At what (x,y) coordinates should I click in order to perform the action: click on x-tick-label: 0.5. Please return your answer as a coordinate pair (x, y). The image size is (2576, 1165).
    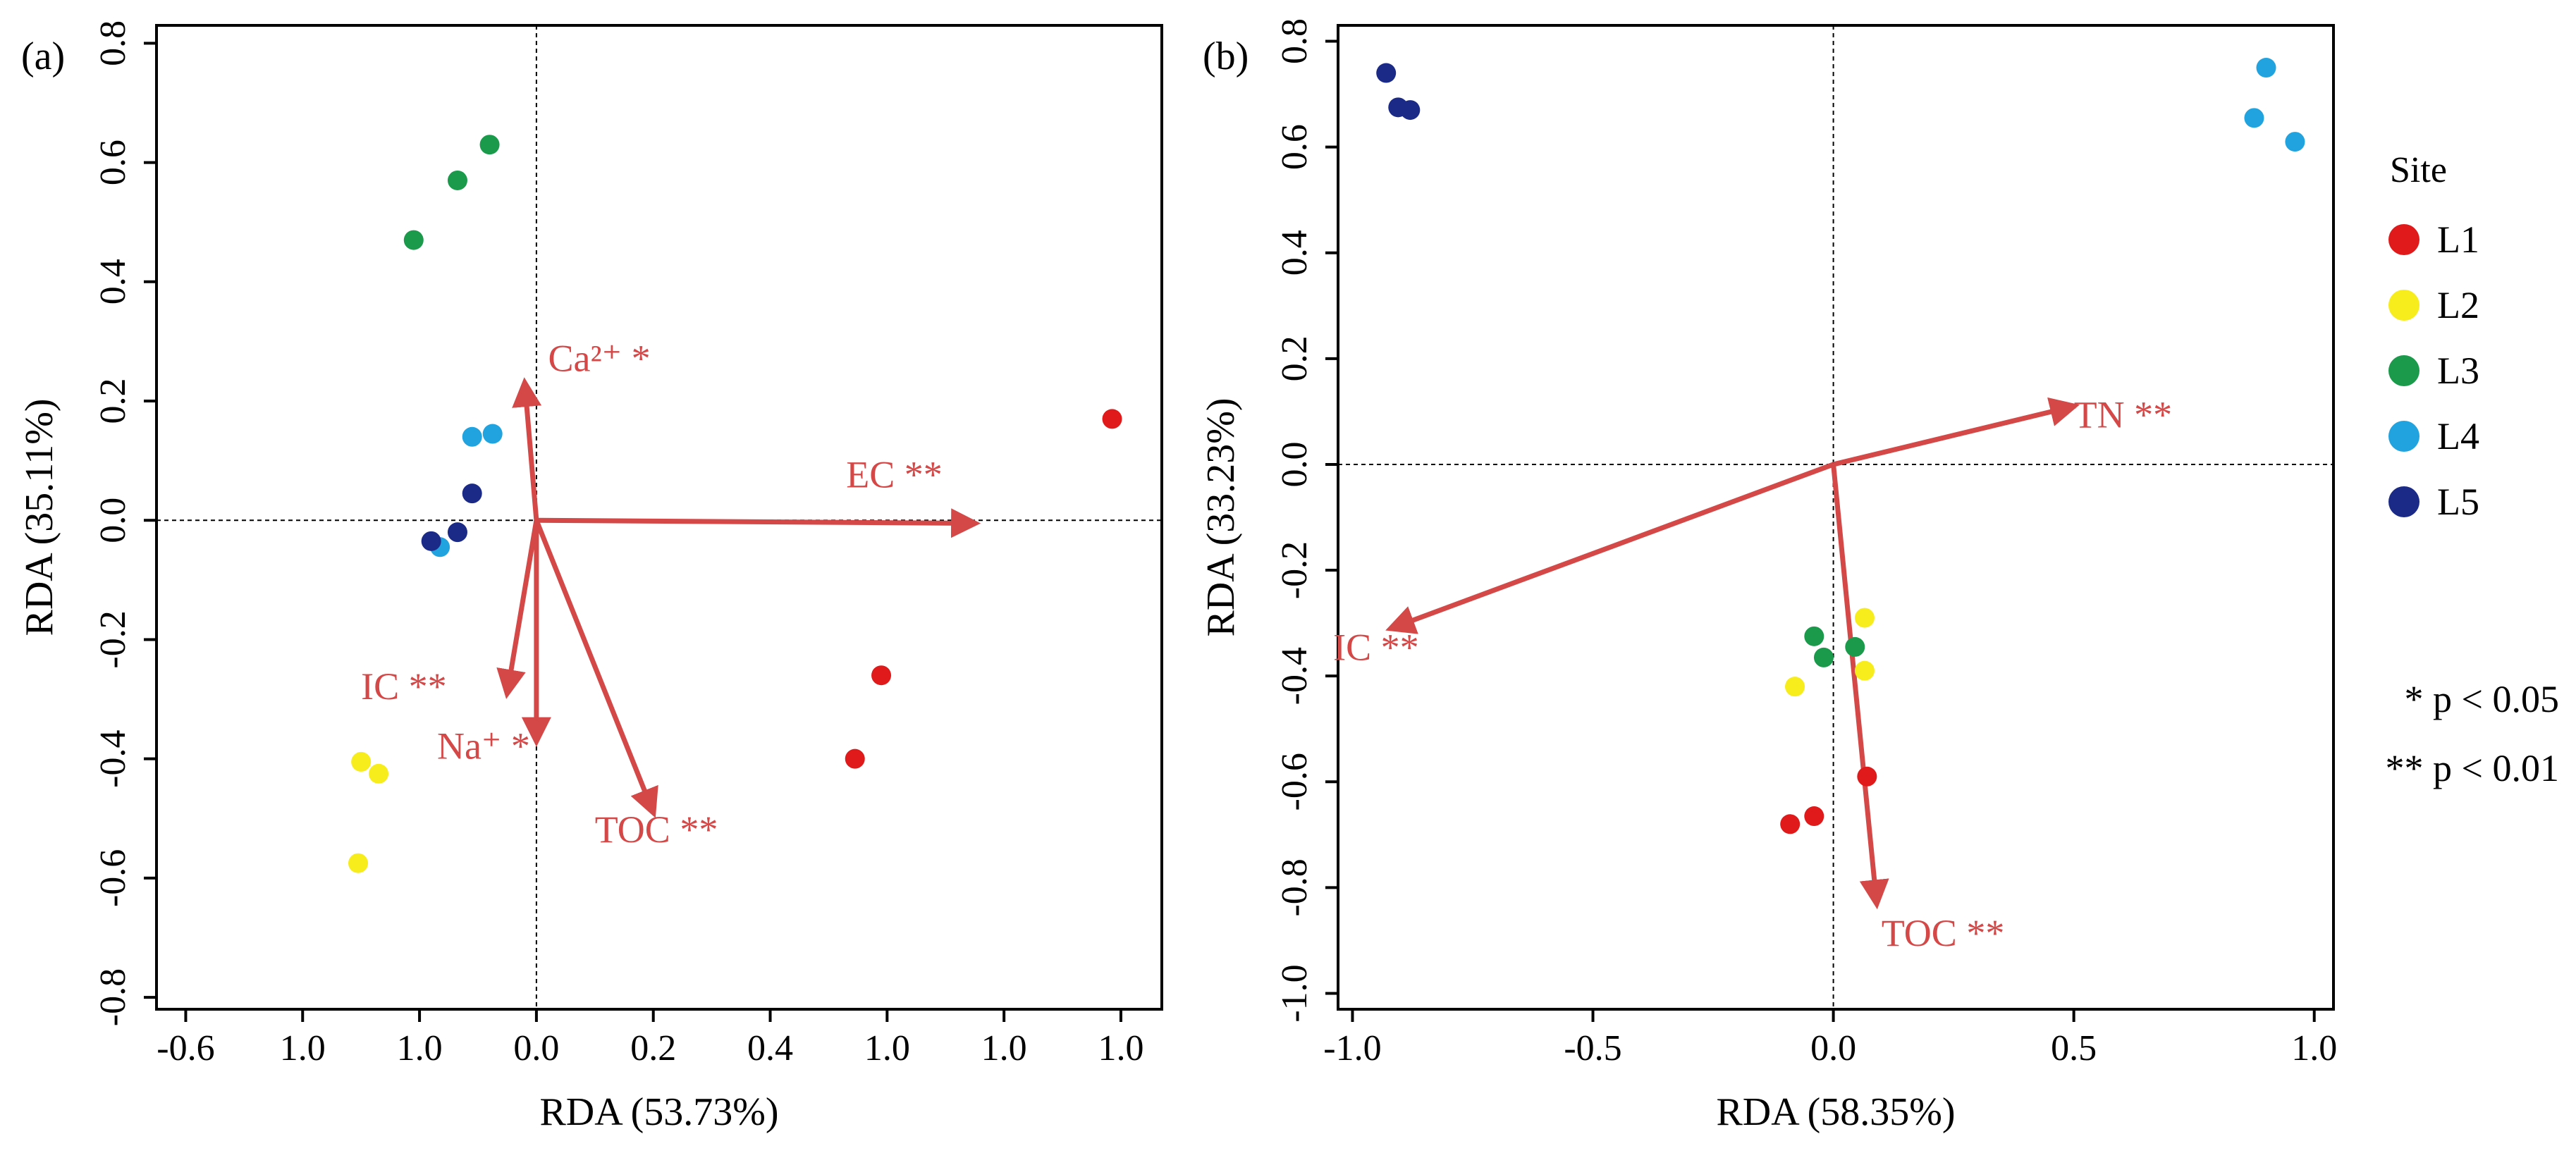
    Looking at the image, I should click on (2074, 1048).